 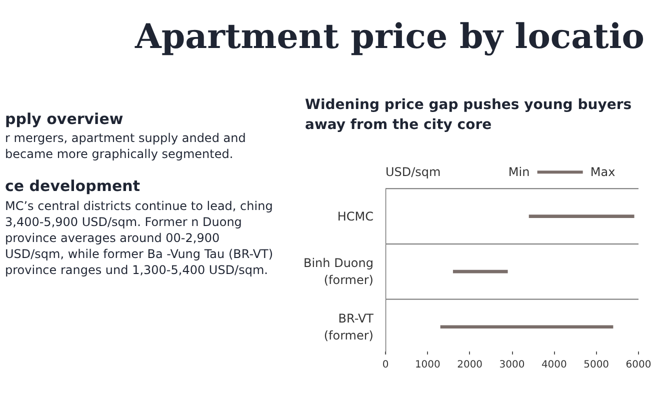 What do you see at coordinates (469, 115) in the screenshot?
I see `chart-subtitle: Widening price gap pushes young buyers away from the city core` at bounding box center [469, 115].